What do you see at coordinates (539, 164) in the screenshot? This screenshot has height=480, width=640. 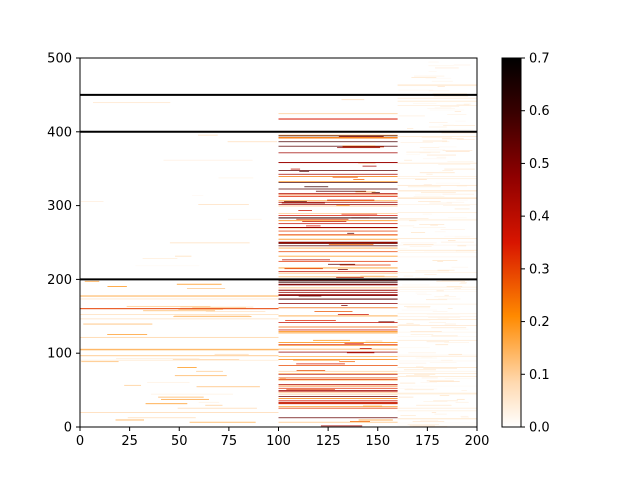 I see `colorbar-tick-label: 0.5` at bounding box center [539, 164].